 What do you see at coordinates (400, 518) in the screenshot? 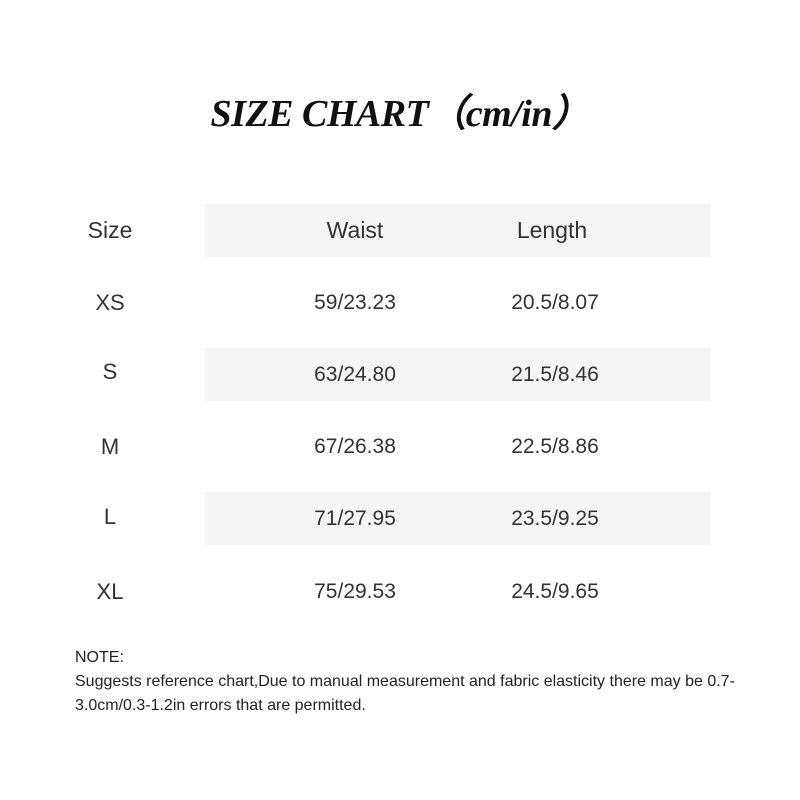
I see `table-row: L 71/27.95 23.5/9.25` at bounding box center [400, 518].